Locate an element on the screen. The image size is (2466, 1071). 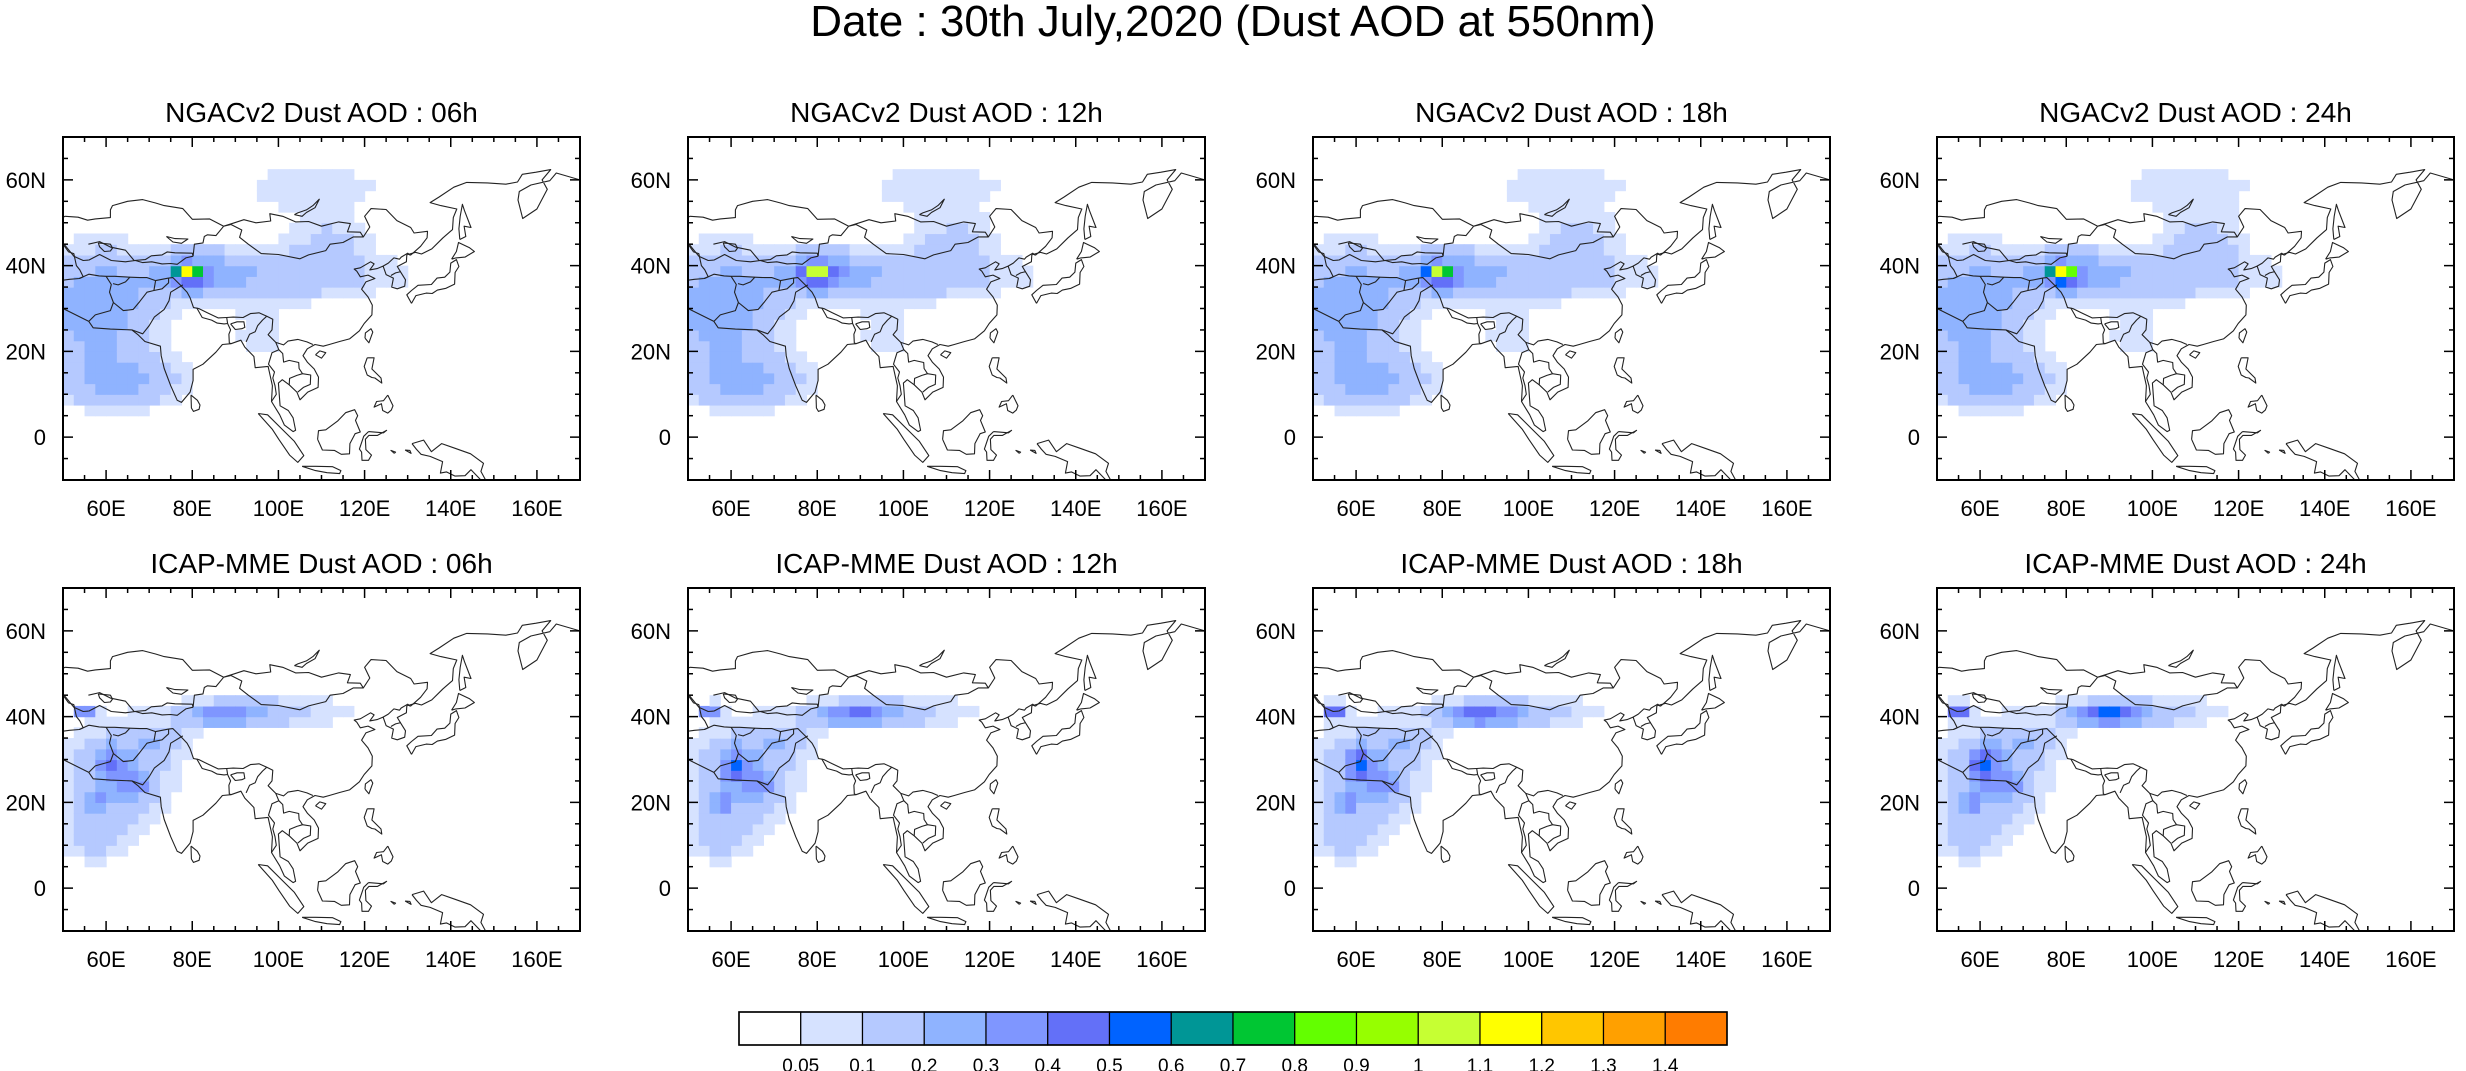
panel-title: NGACv2 Dust AOD : 12h is located at coordinates (946, 112).